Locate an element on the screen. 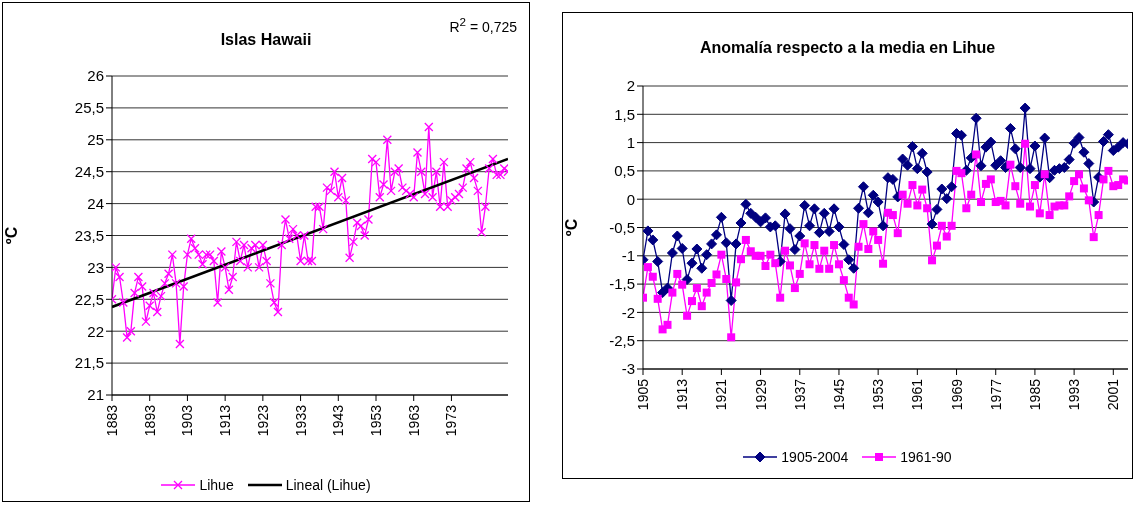 This screenshot has height=508, width=1133. y-tick-label: 22,5 is located at coordinates (89, 299).